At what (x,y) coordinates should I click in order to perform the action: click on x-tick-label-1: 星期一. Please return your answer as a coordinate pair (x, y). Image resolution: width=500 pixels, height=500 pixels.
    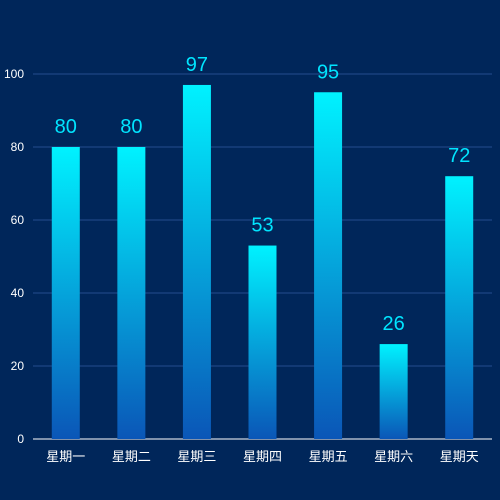
    Looking at the image, I should click on (65, 456).